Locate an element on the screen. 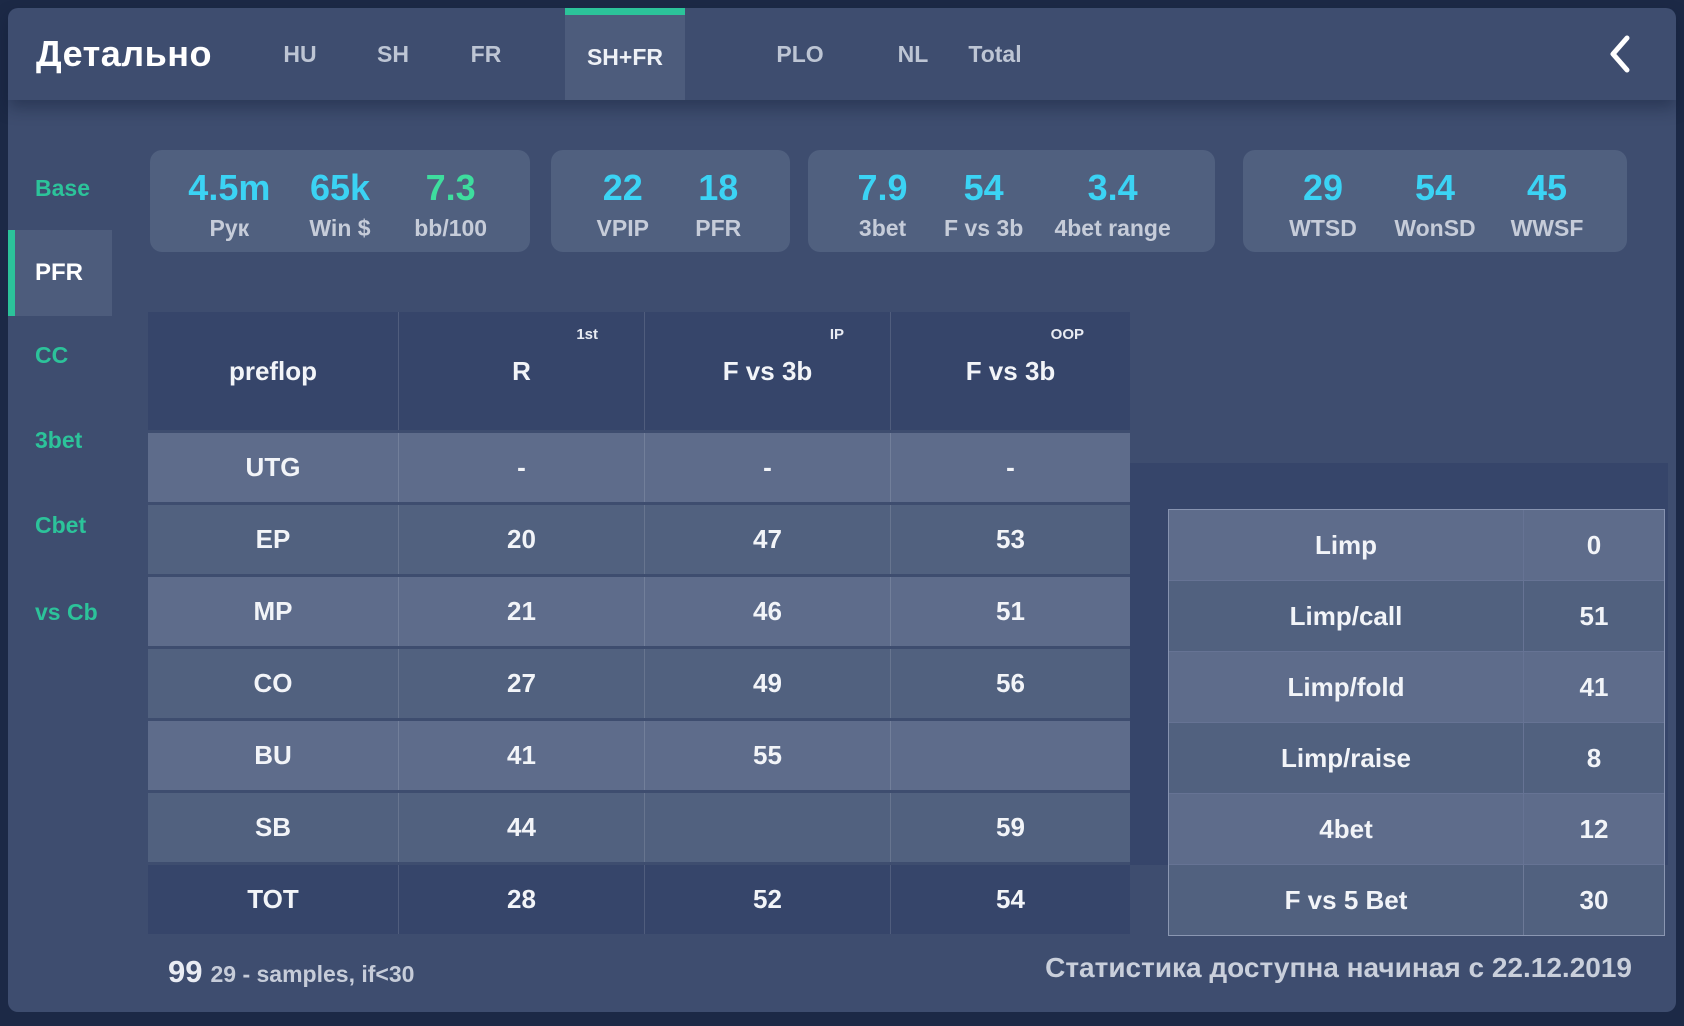 The width and height of the screenshot is (1684, 1026). stat-card-showdown: 29 WTSD 54 WonSD 45 WWSF is located at coordinates (1435, 201).